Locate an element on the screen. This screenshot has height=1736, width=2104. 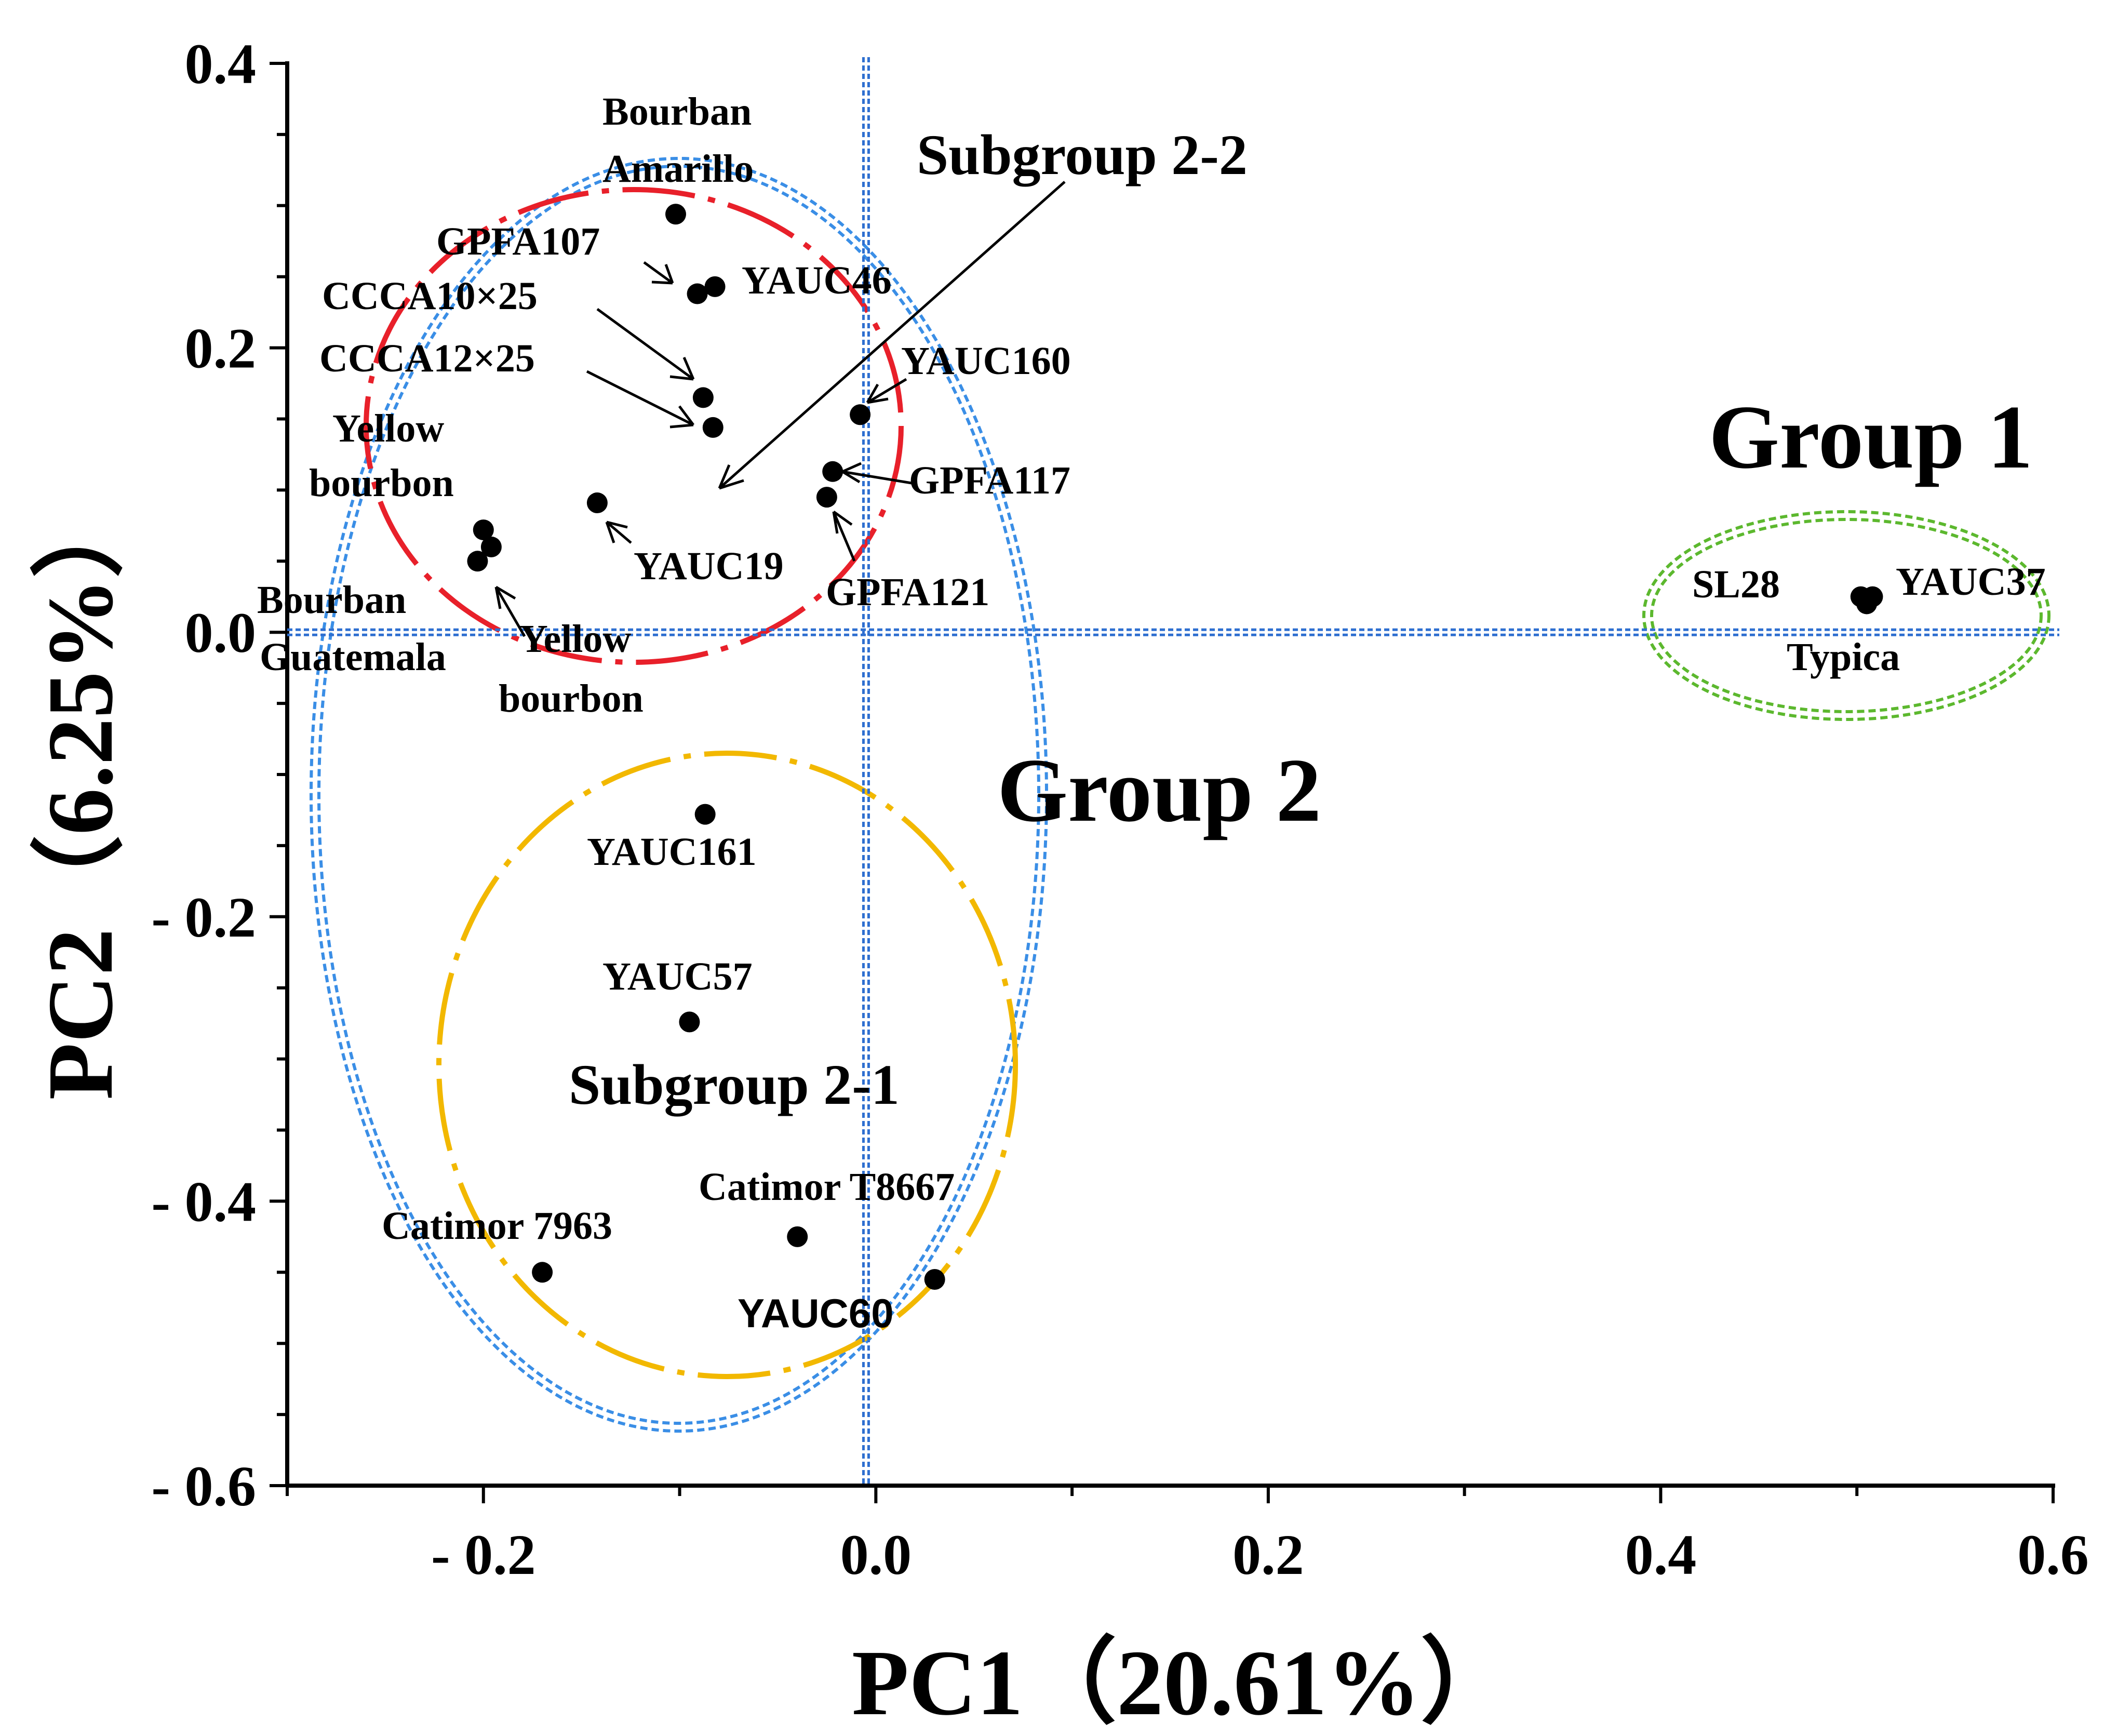
group-1-ellipse-outer is located at coordinates (1846, 615).